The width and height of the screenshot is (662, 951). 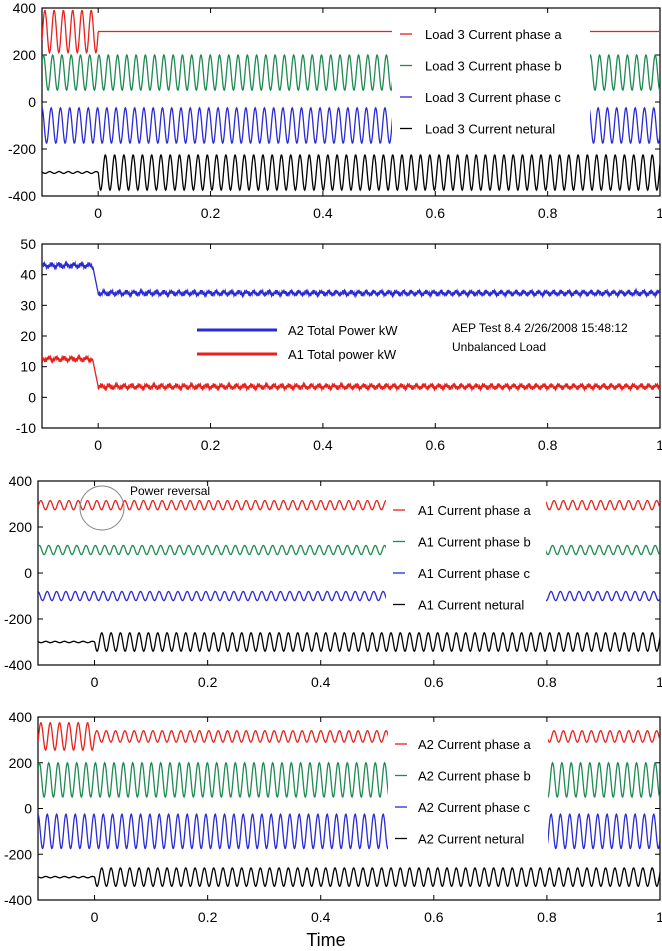 I want to click on legend-label: A2 Current phase a, so click(x=475, y=744).